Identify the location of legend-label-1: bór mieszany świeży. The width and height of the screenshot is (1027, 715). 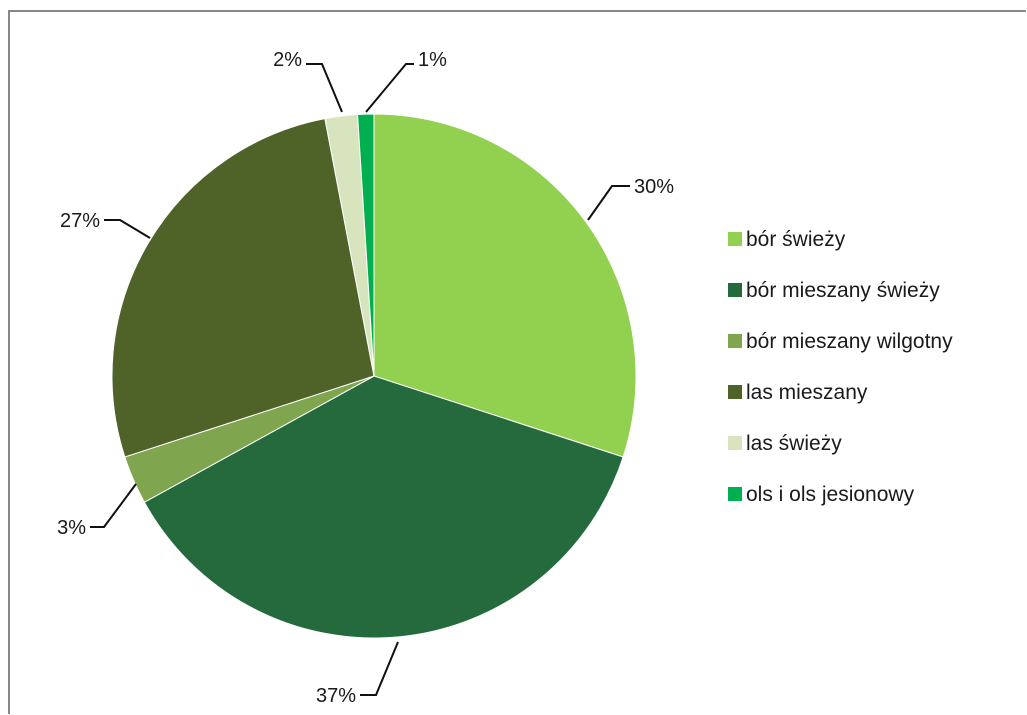
(843, 290).